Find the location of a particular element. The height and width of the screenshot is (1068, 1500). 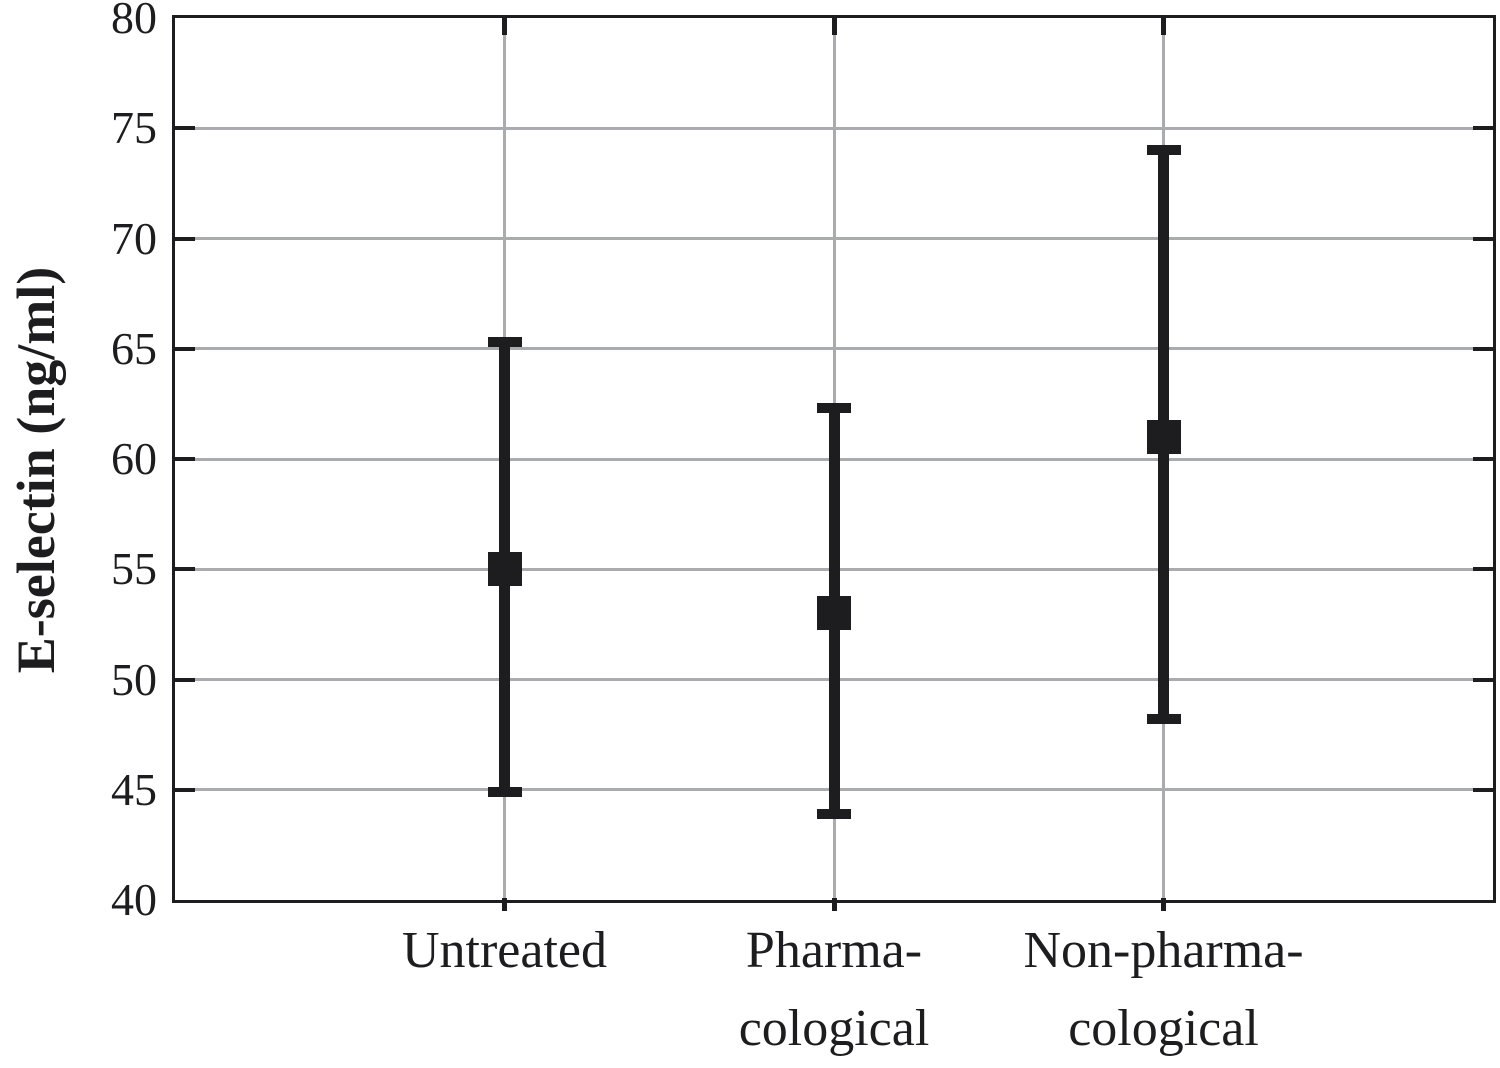

x-tick-label: Non-pharma-cological is located at coordinates (1163, 989).